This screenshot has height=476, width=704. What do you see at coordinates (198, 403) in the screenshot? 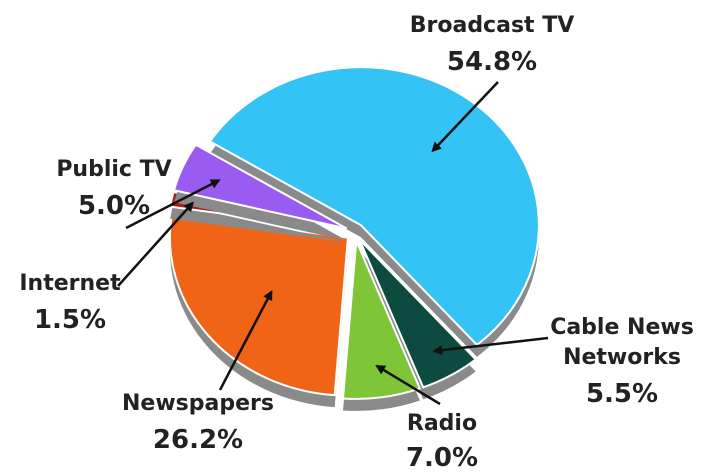
I see `slice-label-newspapers: Newspapers` at bounding box center [198, 403].